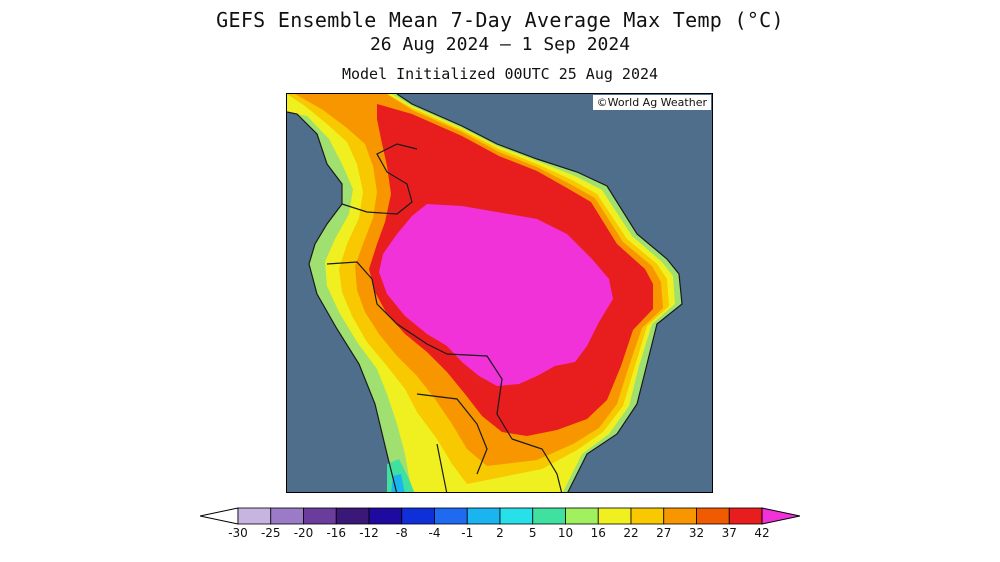 The width and height of the screenshot is (1000, 562). What do you see at coordinates (434, 533) in the screenshot?
I see `colorbar-tick-label: -4` at bounding box center [434, 533].